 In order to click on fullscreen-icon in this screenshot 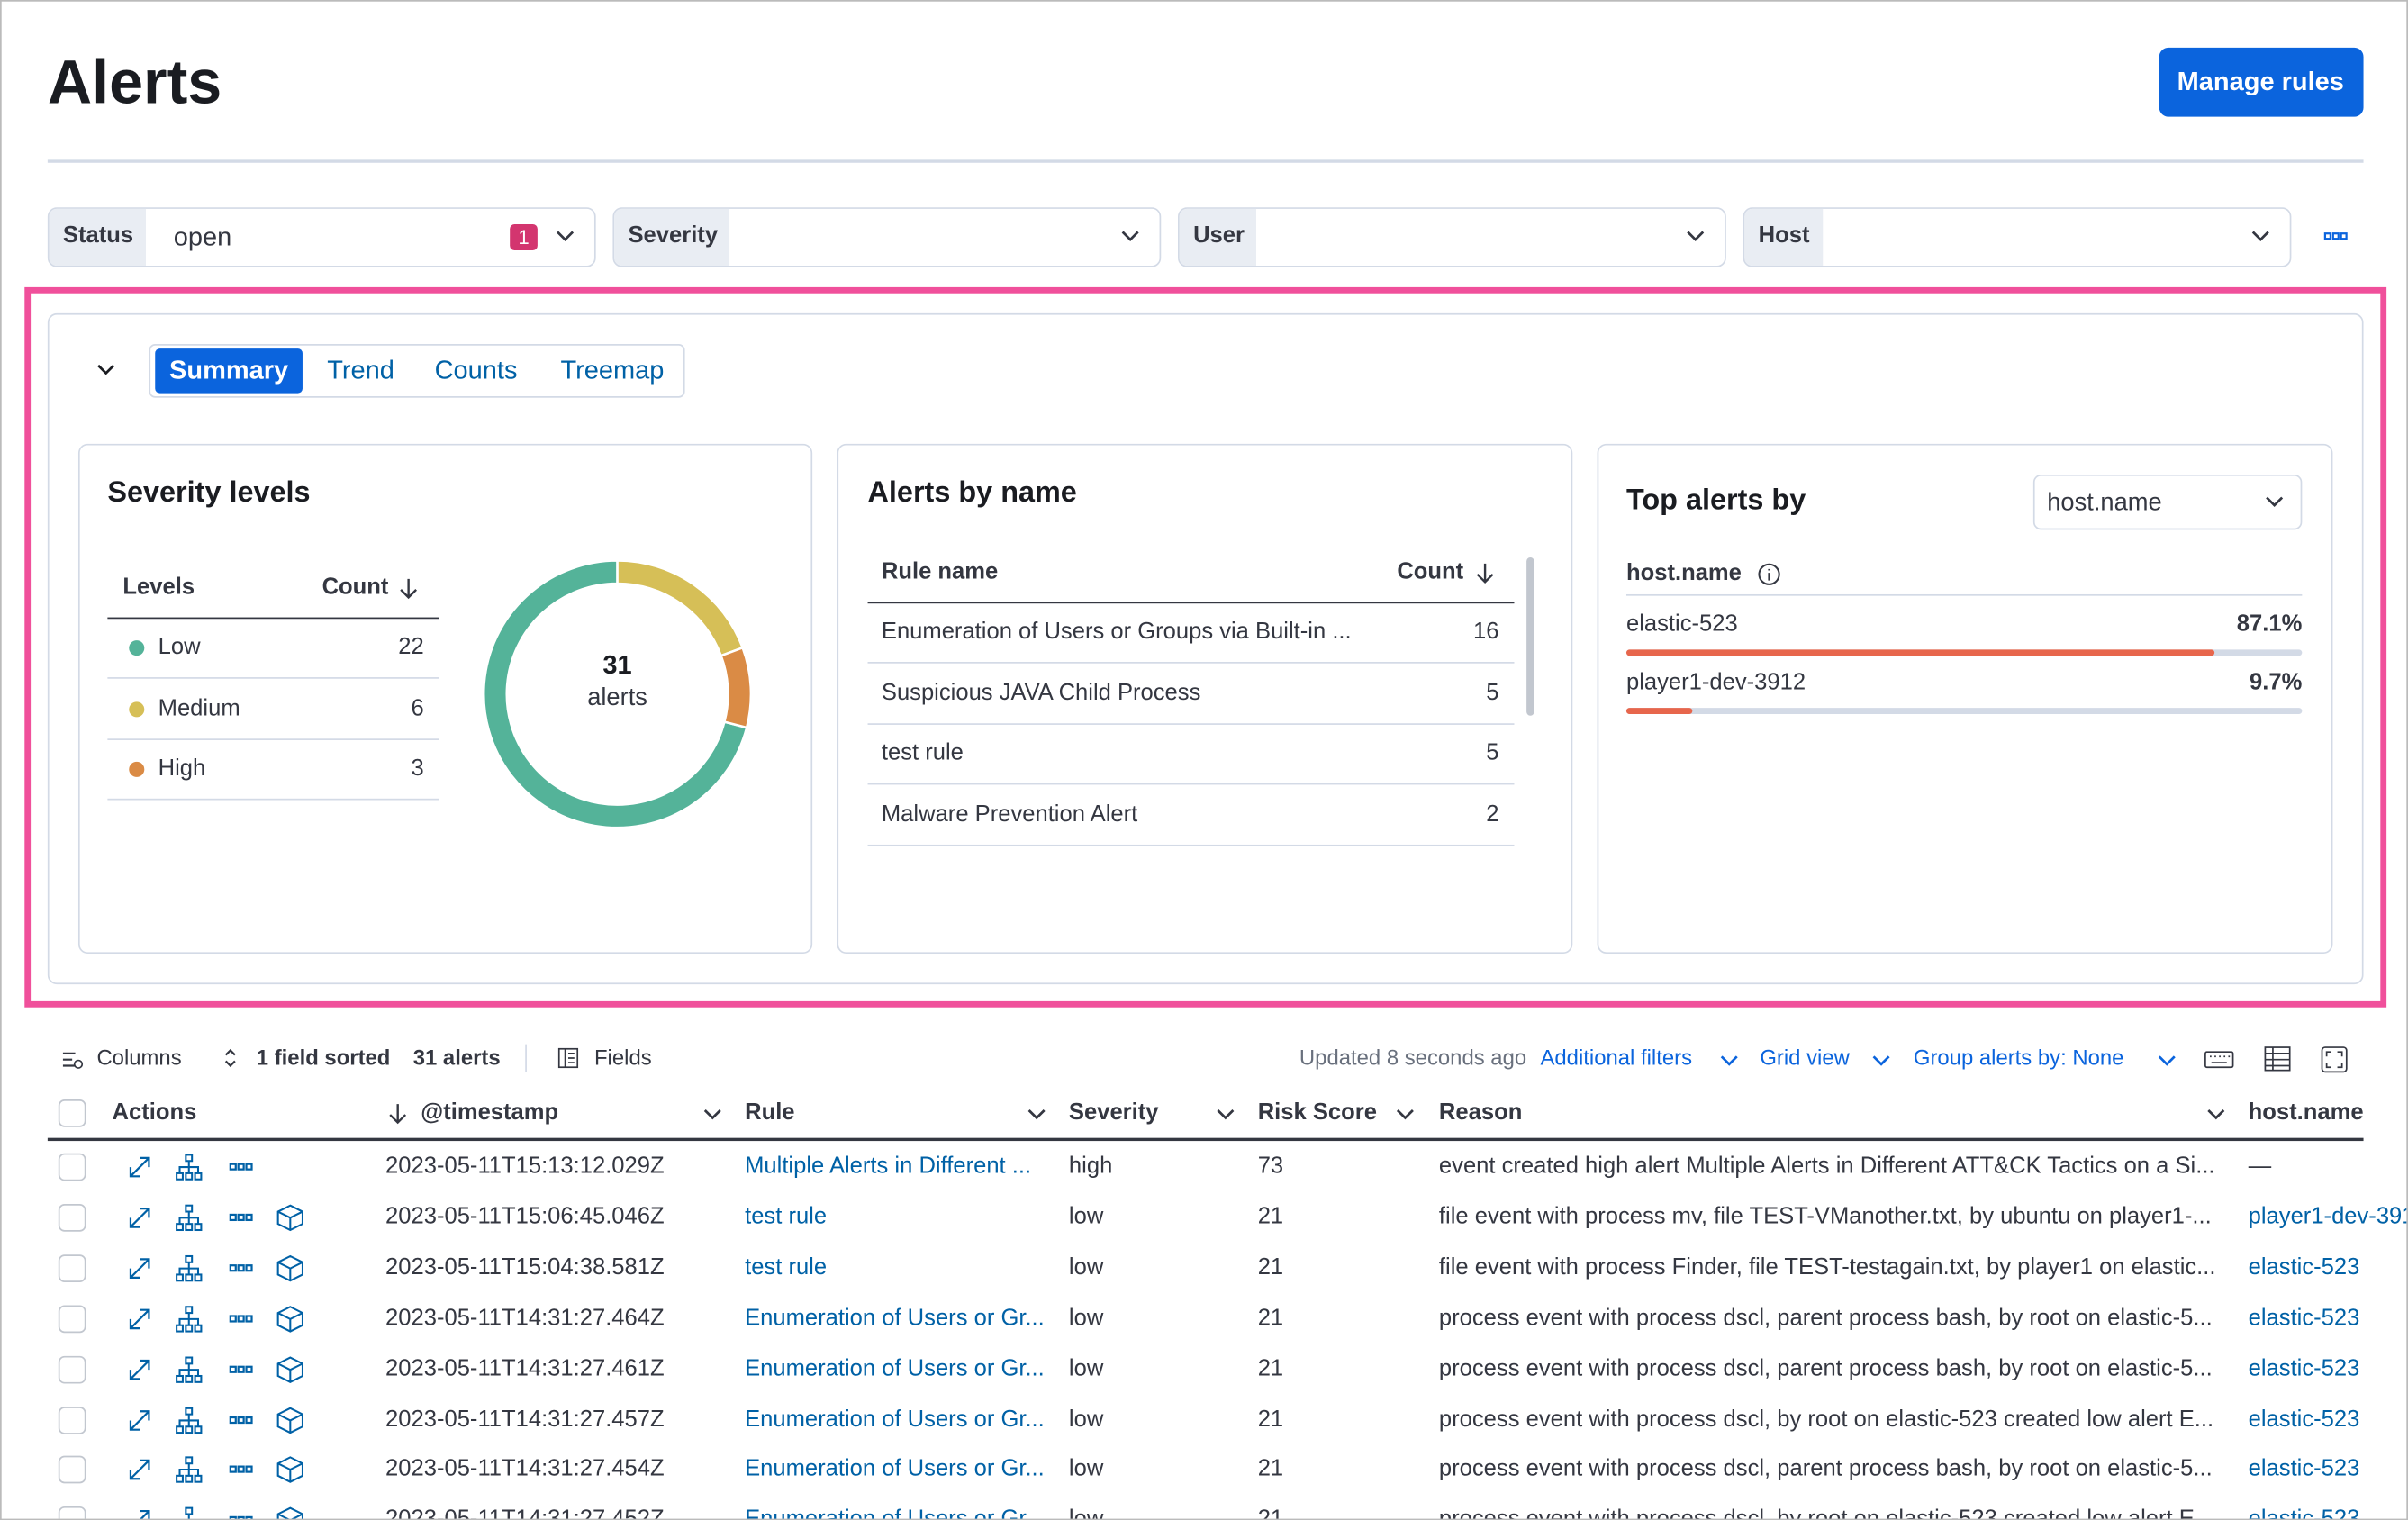, I will do `click(2334, 1060)`.